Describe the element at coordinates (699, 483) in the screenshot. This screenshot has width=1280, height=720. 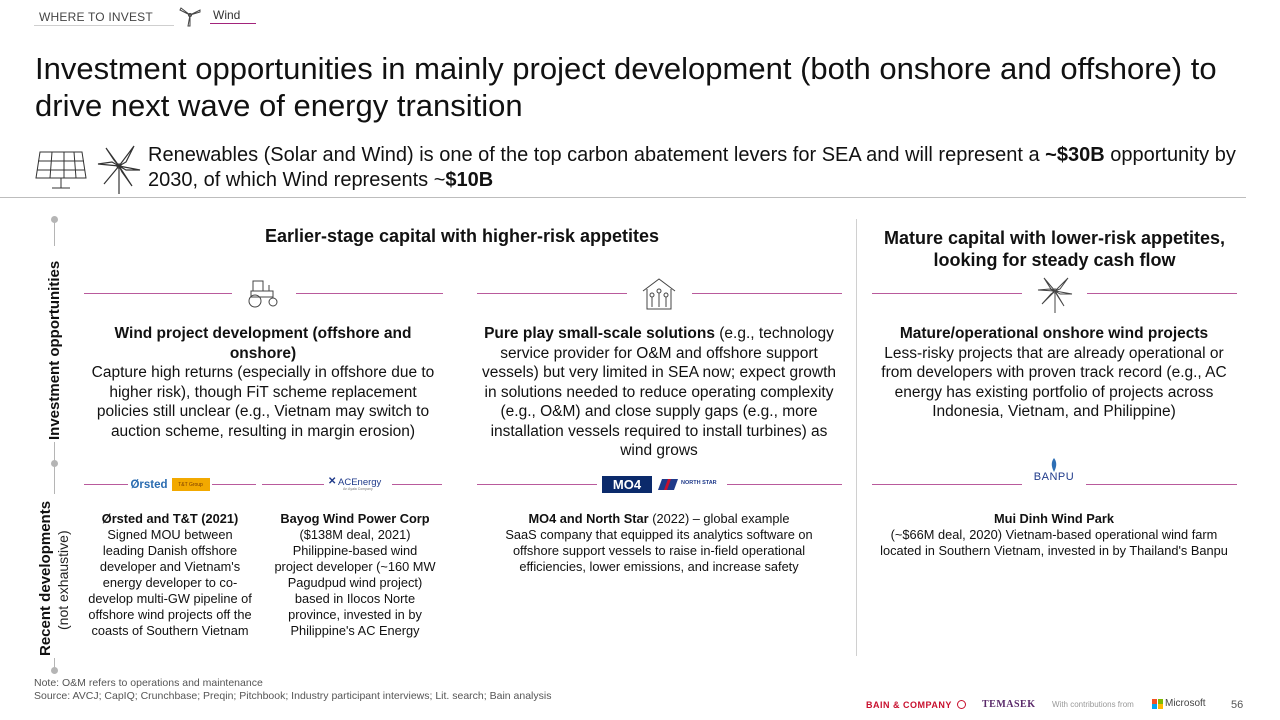
I see `north-star-wordmark: NORTH STAR` at that location.